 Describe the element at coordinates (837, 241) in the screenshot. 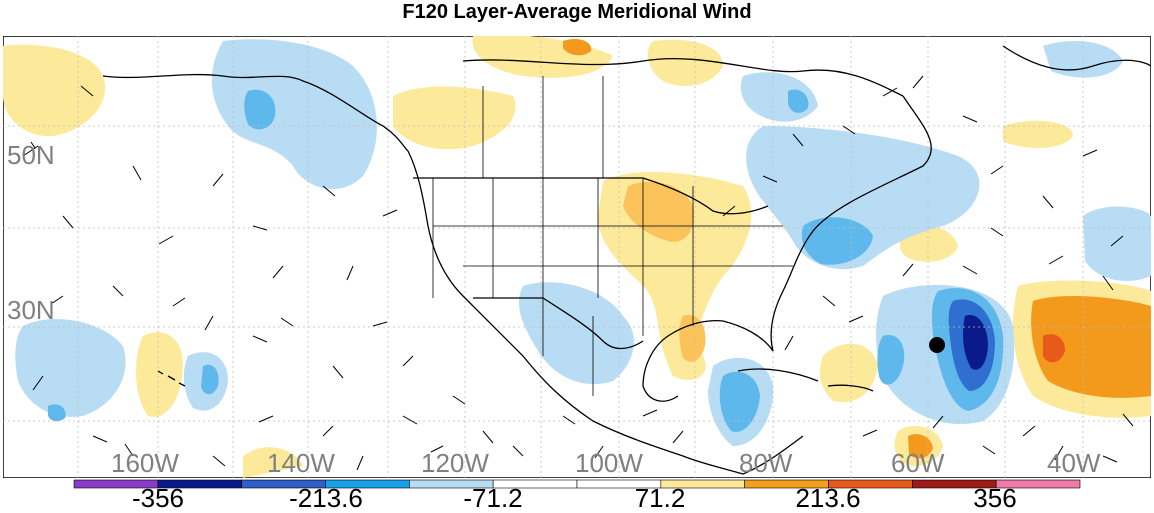

I see `negative-core-northeast-us` at that location.